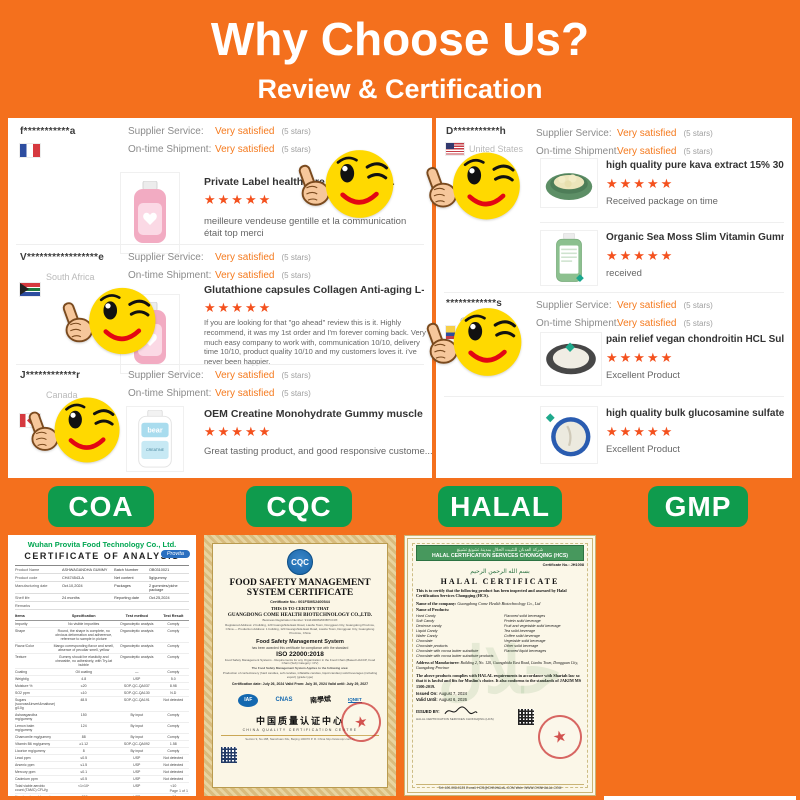  Describe the element at coordinates (400, 39) in the screenshot. I see `page-title: Why Choose Us?` at that location.